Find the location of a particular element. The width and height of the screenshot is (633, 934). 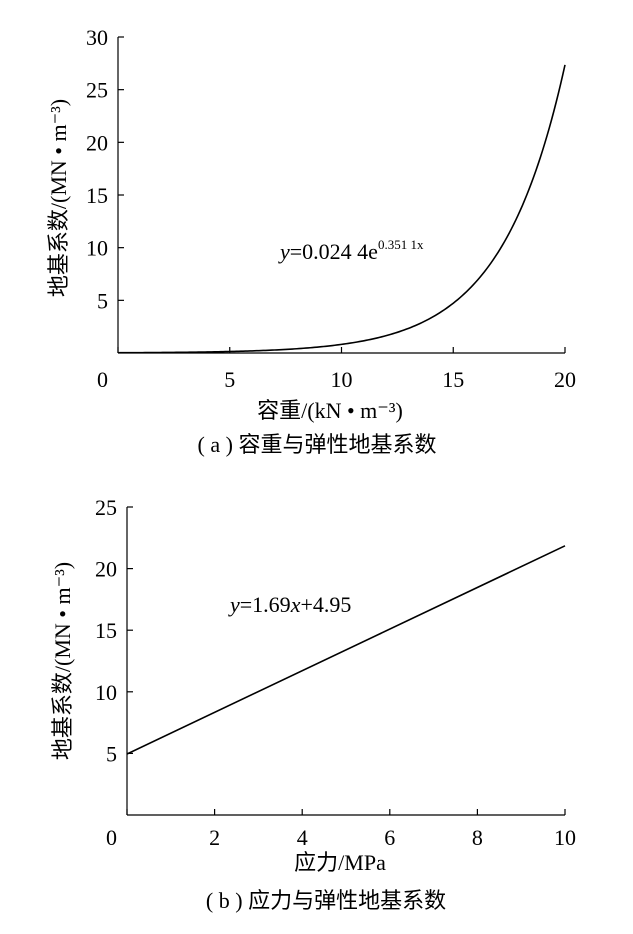

chart-b-y-ticks: 5 10 15 20 25 is located at coordinates (114, 630).